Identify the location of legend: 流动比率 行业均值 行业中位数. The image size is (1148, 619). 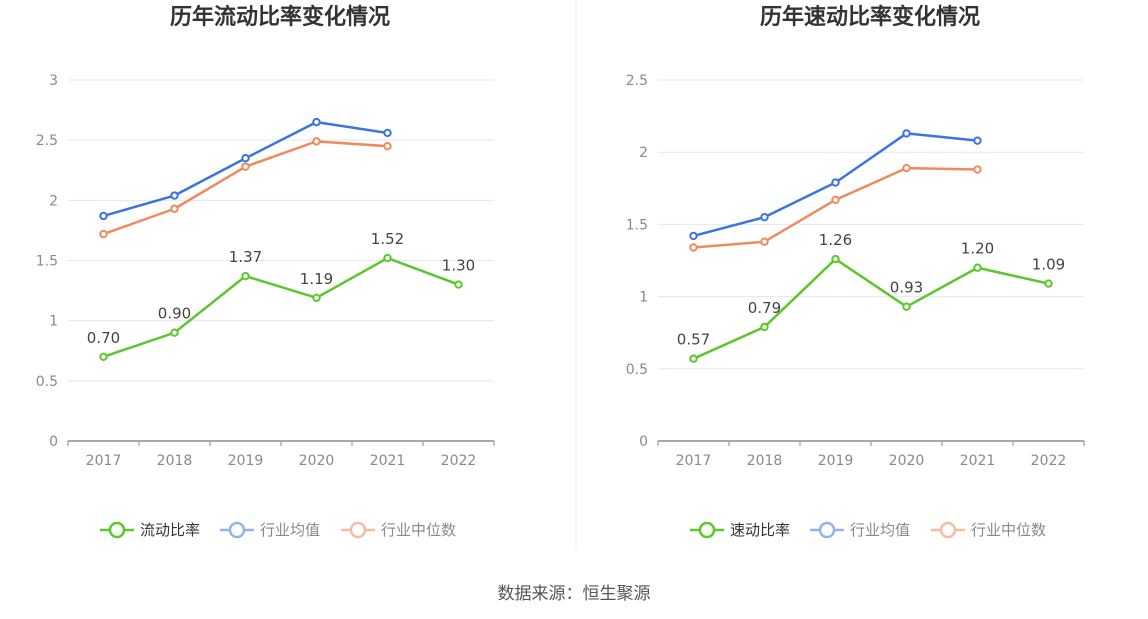
(278, 530).